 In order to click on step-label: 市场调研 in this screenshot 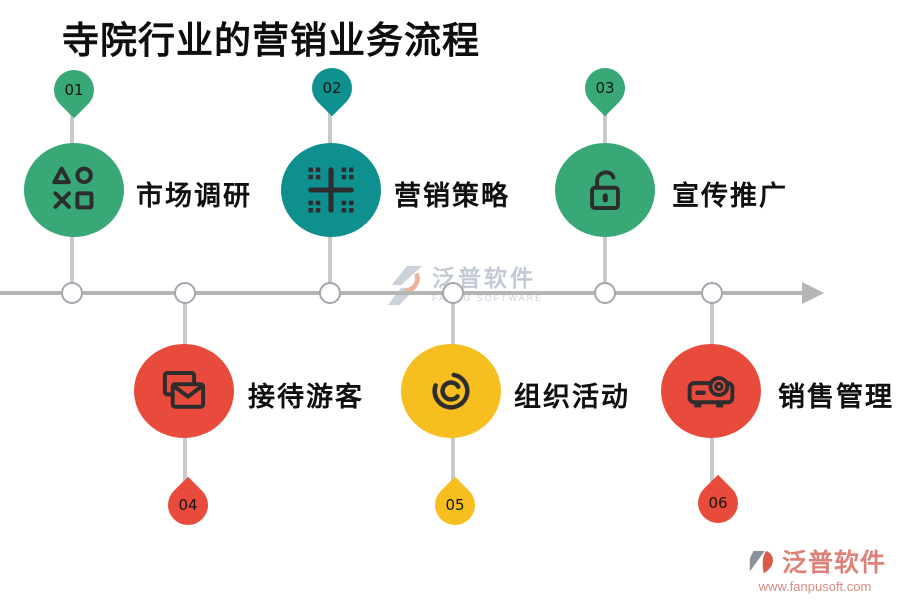, I will do `click(194, 196)`.